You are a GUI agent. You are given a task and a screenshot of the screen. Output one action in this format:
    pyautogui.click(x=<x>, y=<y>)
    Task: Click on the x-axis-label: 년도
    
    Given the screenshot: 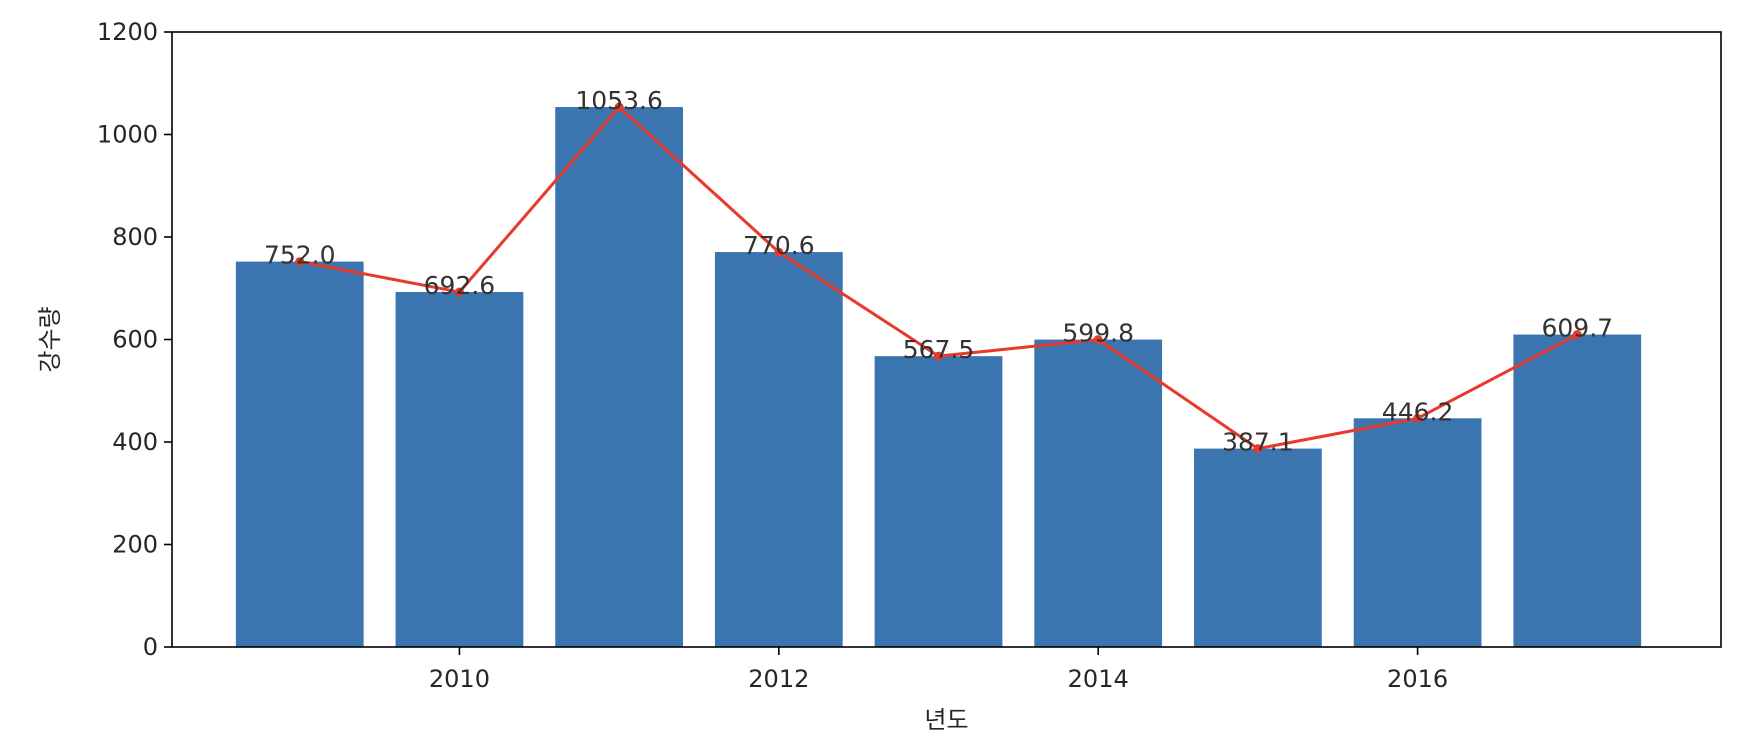 What is the action you would take?
    pyautogui.click(x=946, y=720)
    